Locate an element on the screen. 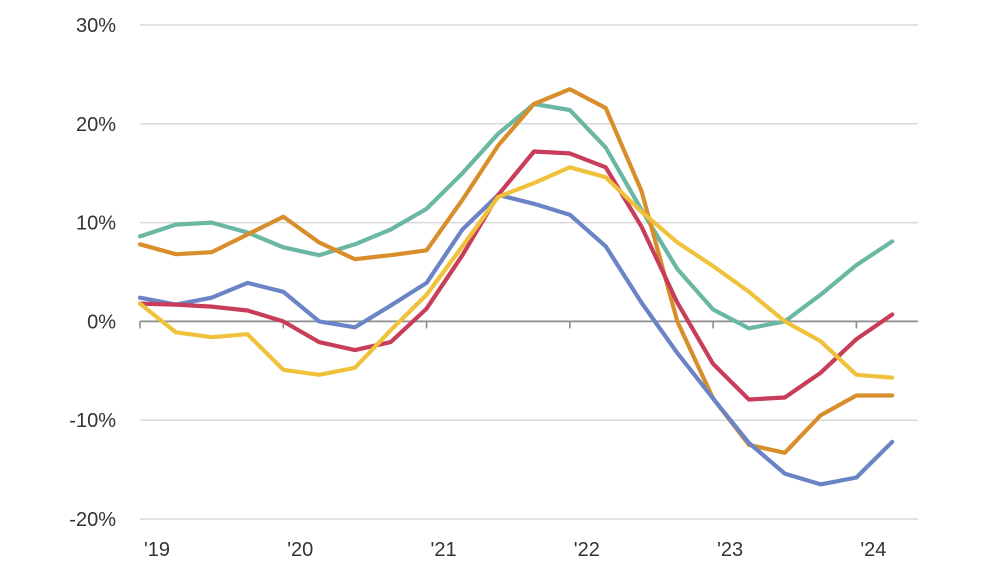 This screenshot has width=1000, height=563. y-tick-label: -20% is located at coordinates (92, 520).